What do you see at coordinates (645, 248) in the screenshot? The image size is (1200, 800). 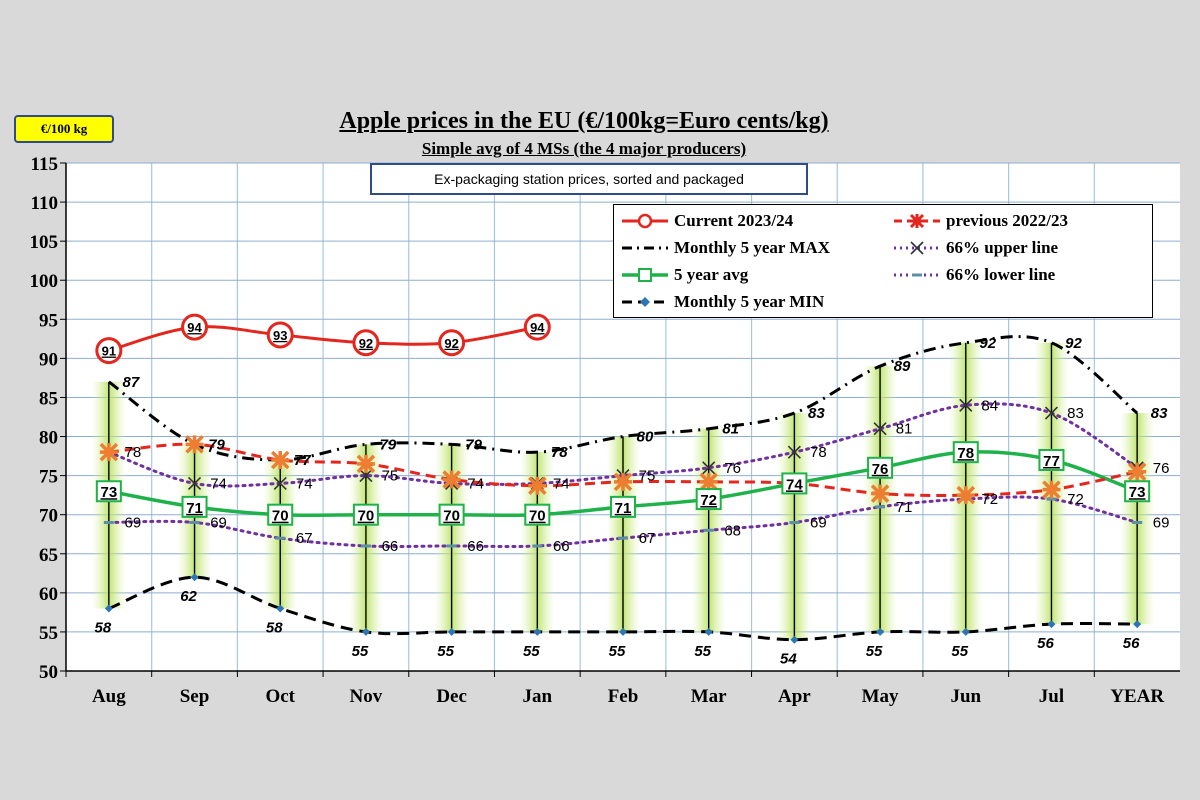 I see `legend-marker-max-icon` at bounding box center [645, 248].